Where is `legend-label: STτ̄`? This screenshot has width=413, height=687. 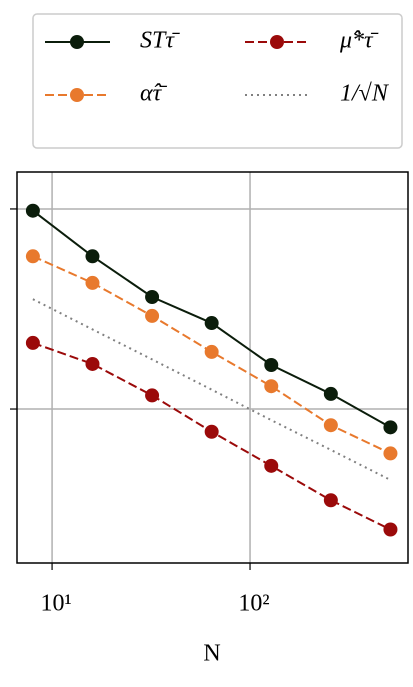
legend-label: STτ̄ is located at coordinates (160, 41).